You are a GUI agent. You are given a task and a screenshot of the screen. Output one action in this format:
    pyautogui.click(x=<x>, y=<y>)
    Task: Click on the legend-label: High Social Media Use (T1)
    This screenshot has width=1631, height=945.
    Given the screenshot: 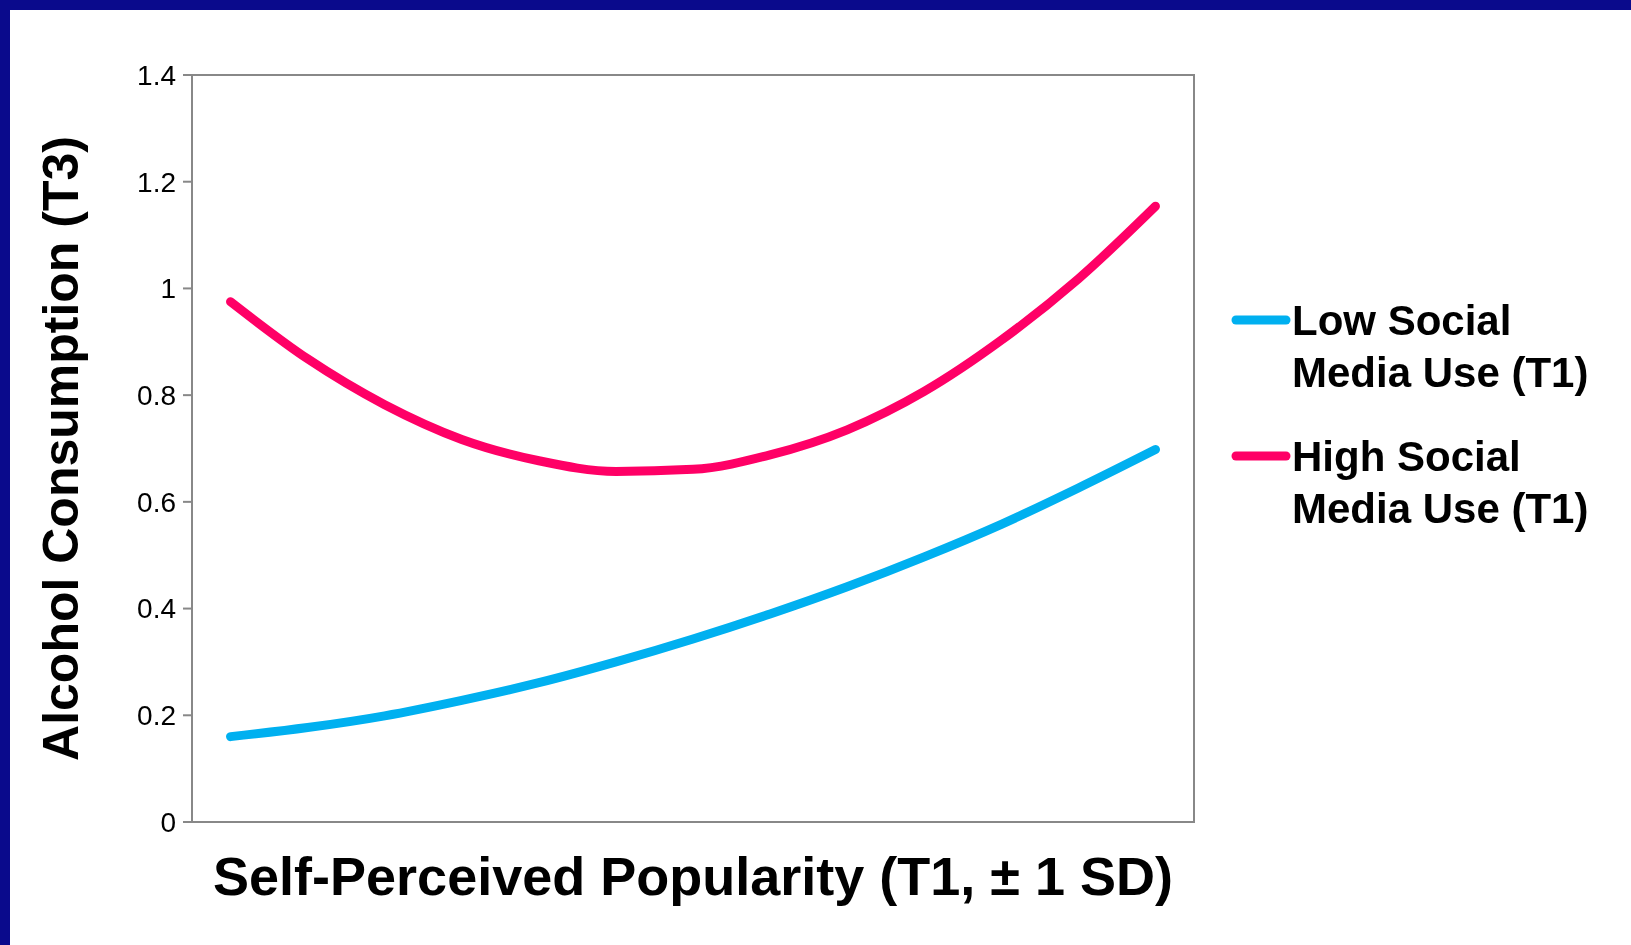 What is the action you would take?
    pyautogui.click(x=1440, y=482)
    